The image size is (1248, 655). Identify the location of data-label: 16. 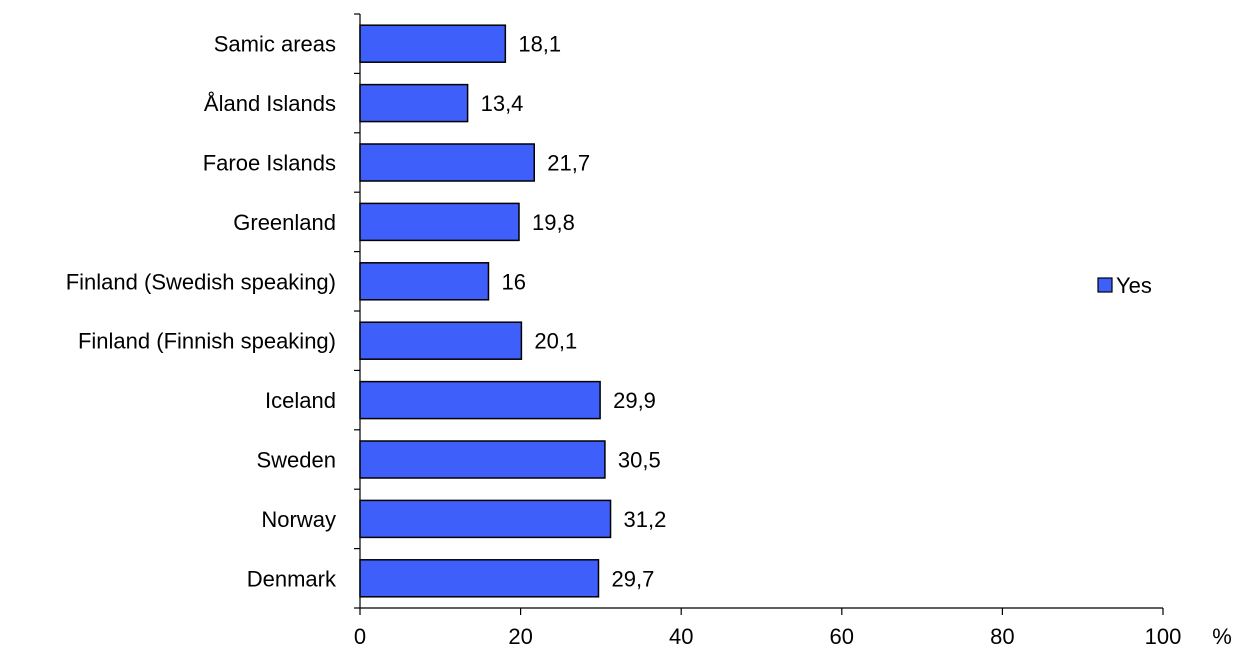
(513, 281).